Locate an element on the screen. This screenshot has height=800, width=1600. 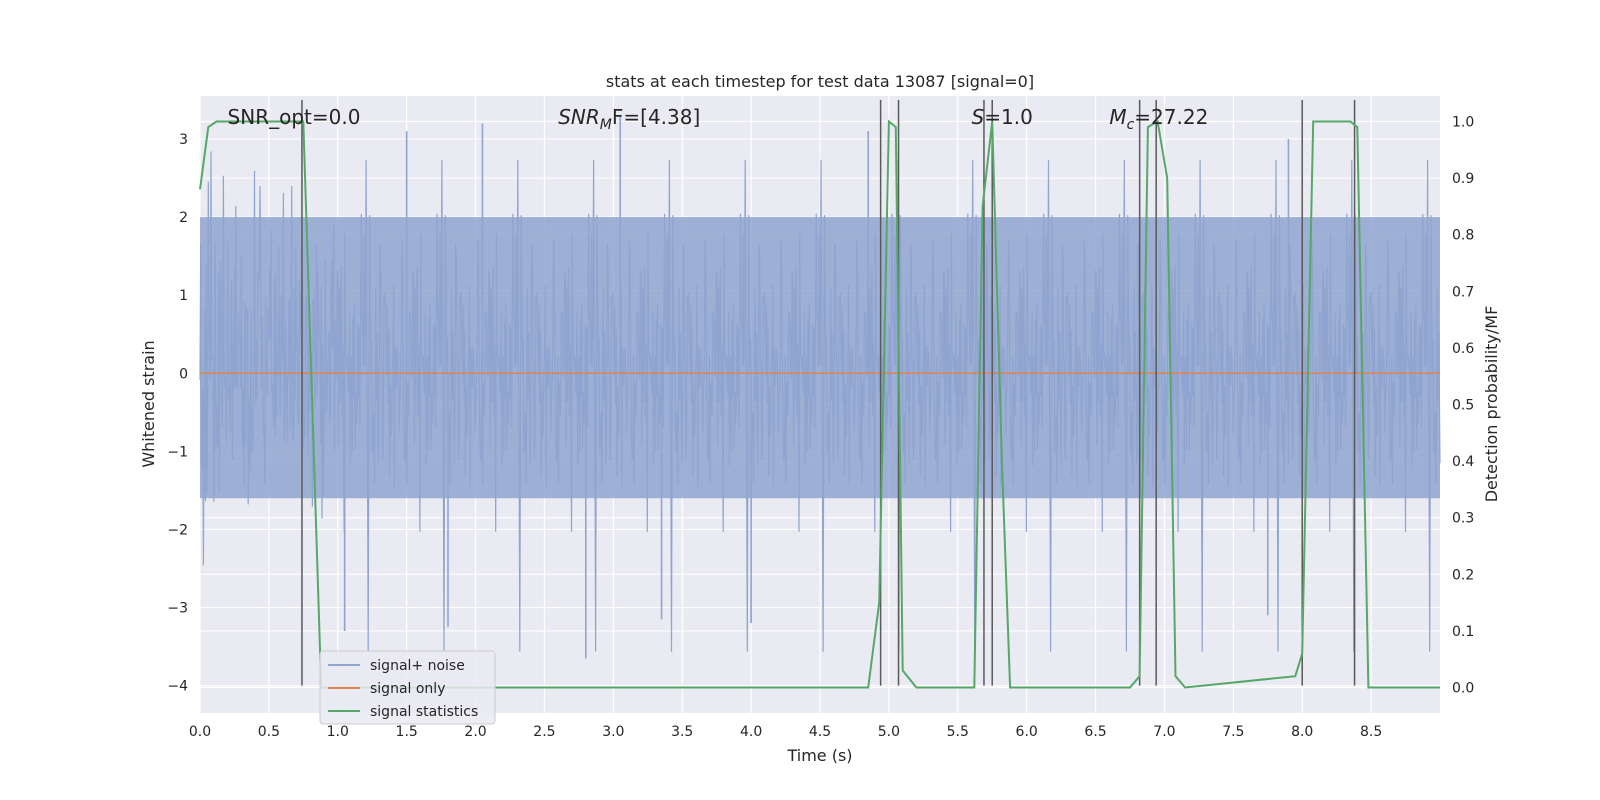
y-tick-label: −2 is located at coordinates (177, 530).